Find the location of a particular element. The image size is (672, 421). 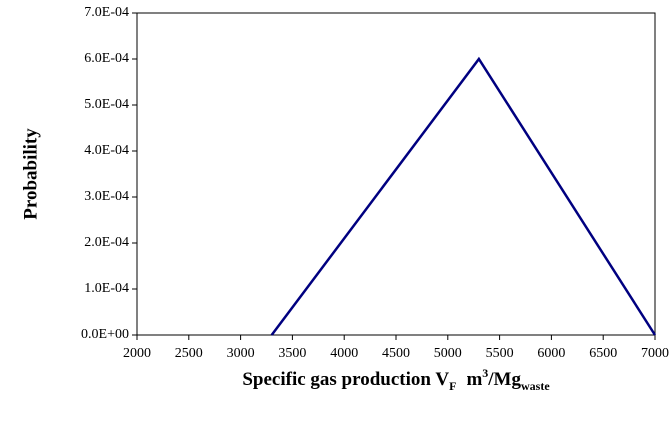

x-axis-title-part: m is located at coordinates (474, 379).